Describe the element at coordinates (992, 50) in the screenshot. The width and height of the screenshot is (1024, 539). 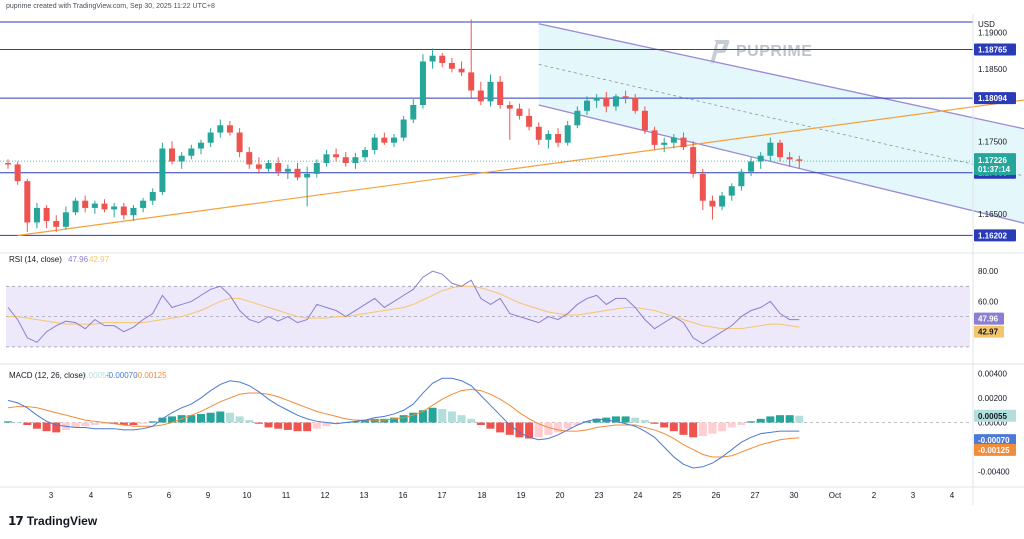
I see `level-price-label: 1.18765` at that location.